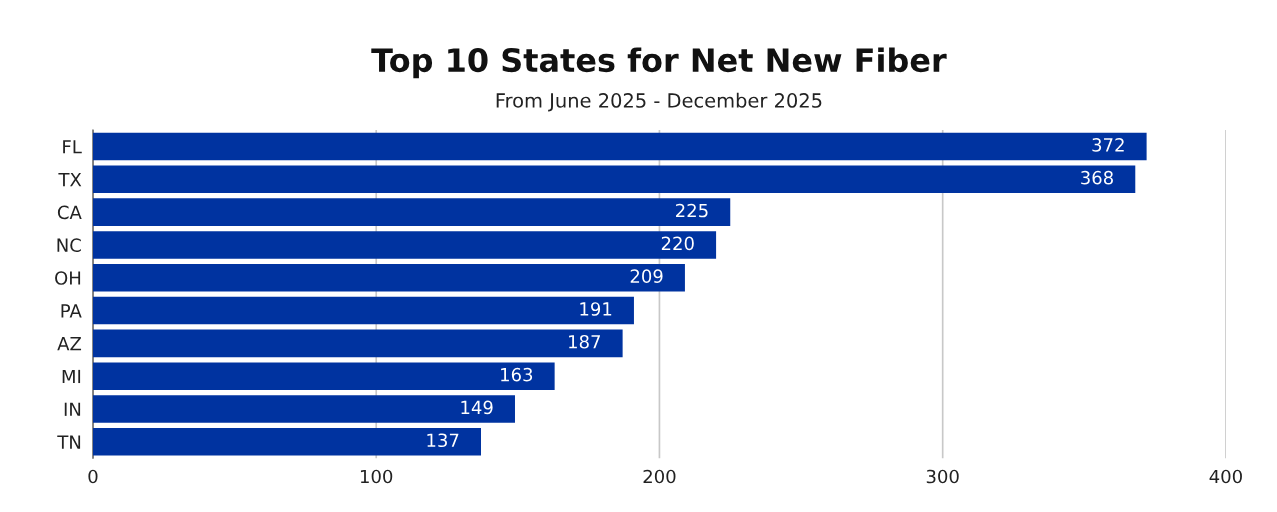 Image resolution: width=1277 pixels, height=512 pixels. What do you see at coordinates (69, 344) in the screenshot?
I see `y-tick-label: AZ` at bounding box center [69, 344].